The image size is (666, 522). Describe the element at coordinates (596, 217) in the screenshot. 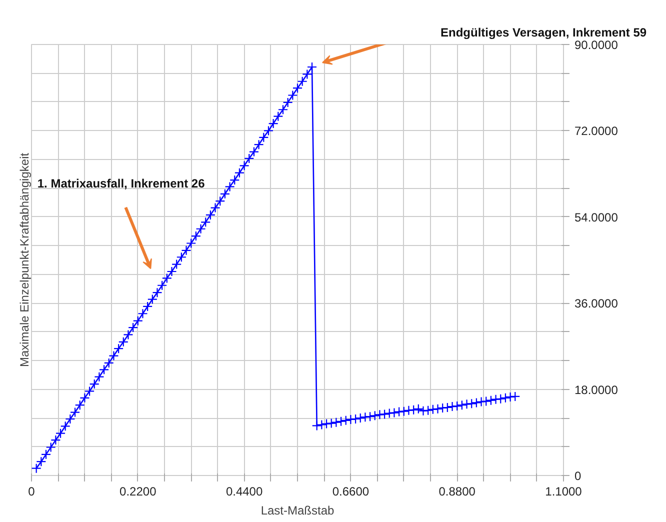

I see `y-tick-label: 54.0000` at that location.